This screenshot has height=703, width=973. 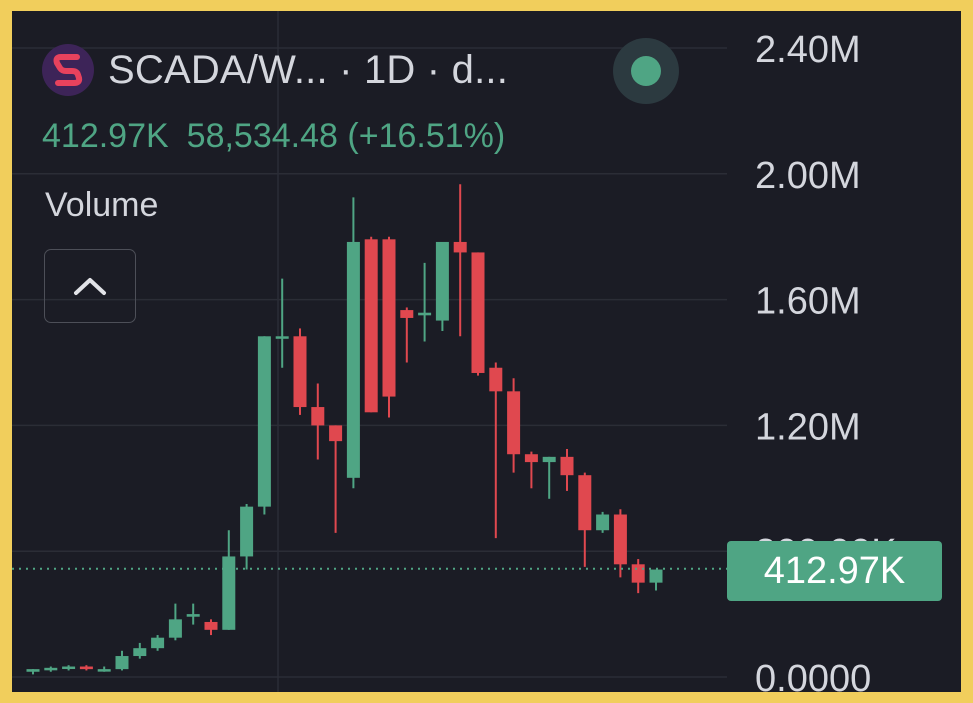 What do you see at coordinates (808, 427) in the screenshot?
I see `y-tick-label: 1.20M` at bounding box center [808, 427].